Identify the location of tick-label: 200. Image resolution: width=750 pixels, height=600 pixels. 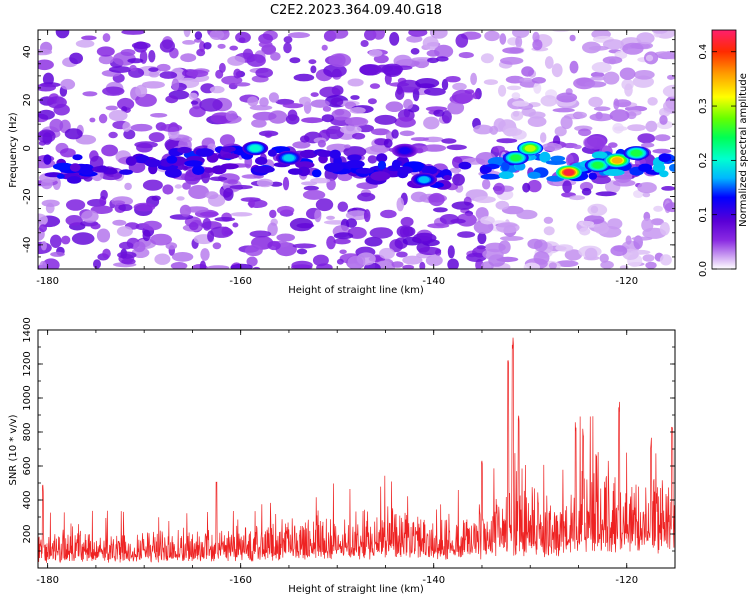
(27, 533).